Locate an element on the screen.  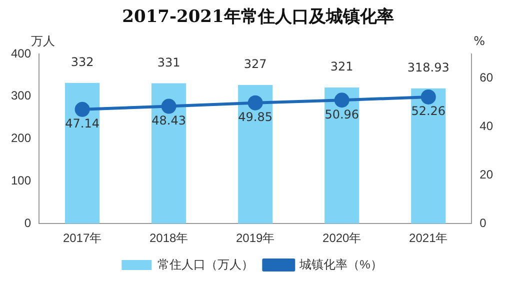
x-tick-label: 2019年 is located at coordinates (255, 238).